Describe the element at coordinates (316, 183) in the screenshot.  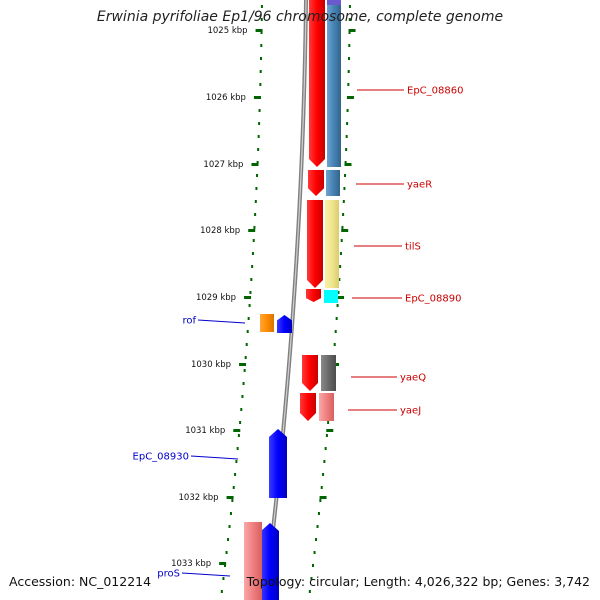
I see `gene-arrow-yaer` at that location.